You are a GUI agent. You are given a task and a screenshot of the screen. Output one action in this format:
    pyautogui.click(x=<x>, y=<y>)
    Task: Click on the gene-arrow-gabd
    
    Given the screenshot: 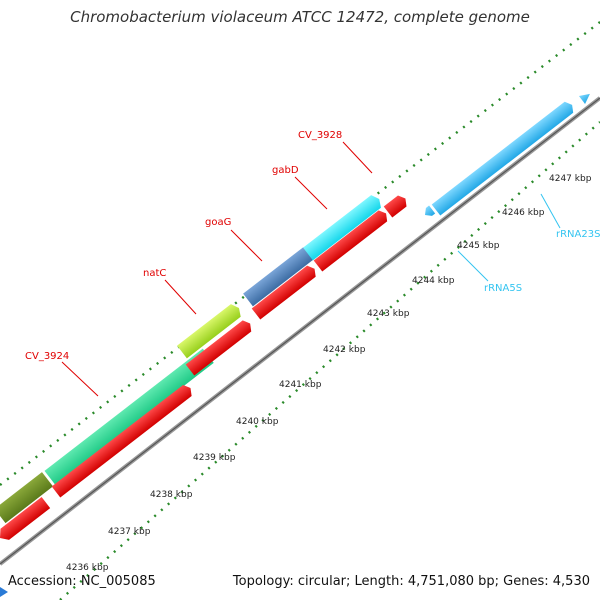 What is the action you would take?
    pyautogui.click(x=343, y=227)
    